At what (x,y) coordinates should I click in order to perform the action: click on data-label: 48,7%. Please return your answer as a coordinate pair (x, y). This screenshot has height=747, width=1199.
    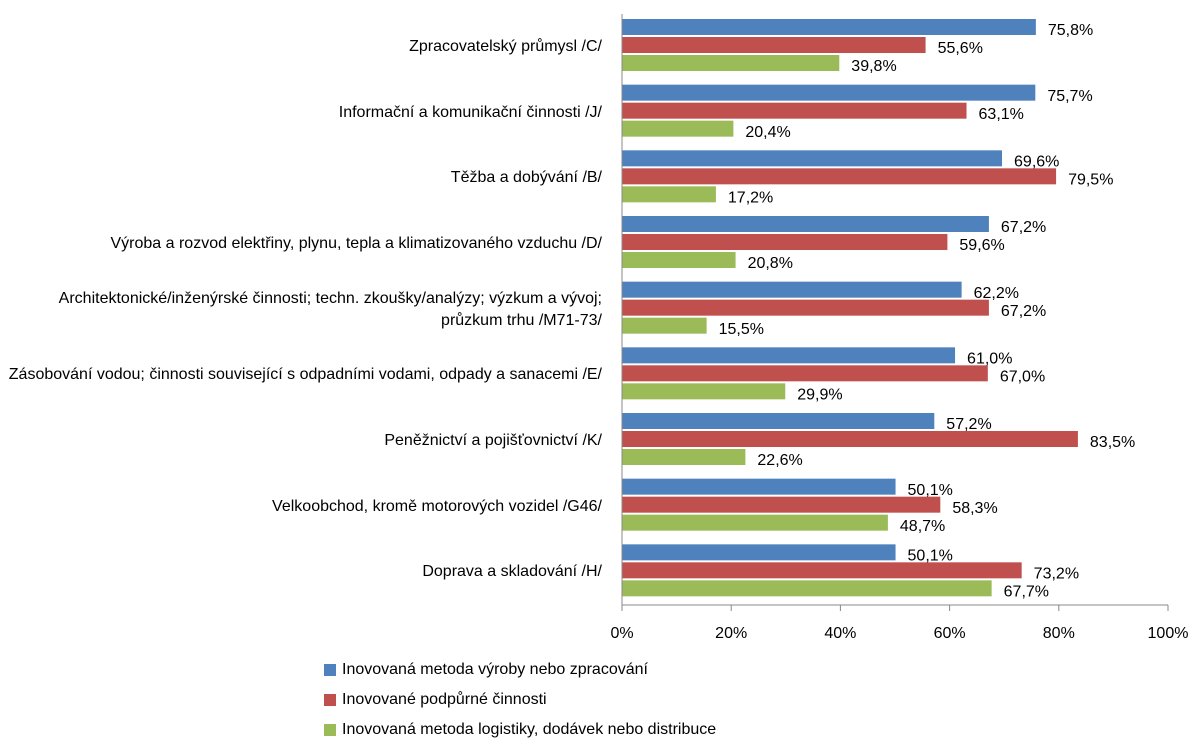
    Looking at the image, I should click on (922, 526).